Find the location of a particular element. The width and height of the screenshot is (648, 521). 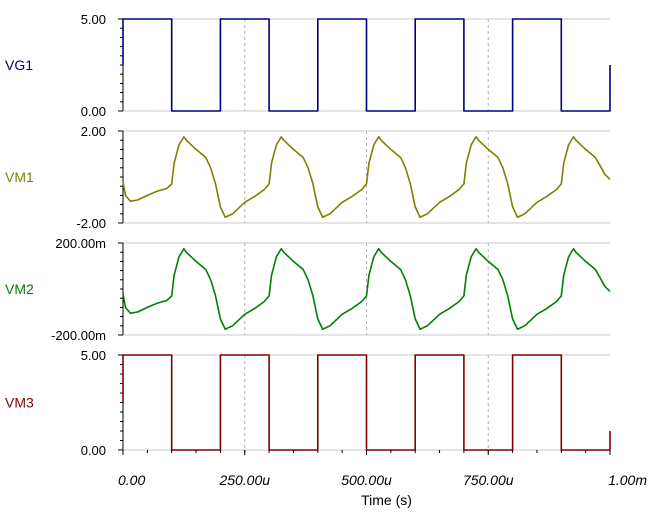

x-tick-label: 500.00u is located at coordinates (366, 480).